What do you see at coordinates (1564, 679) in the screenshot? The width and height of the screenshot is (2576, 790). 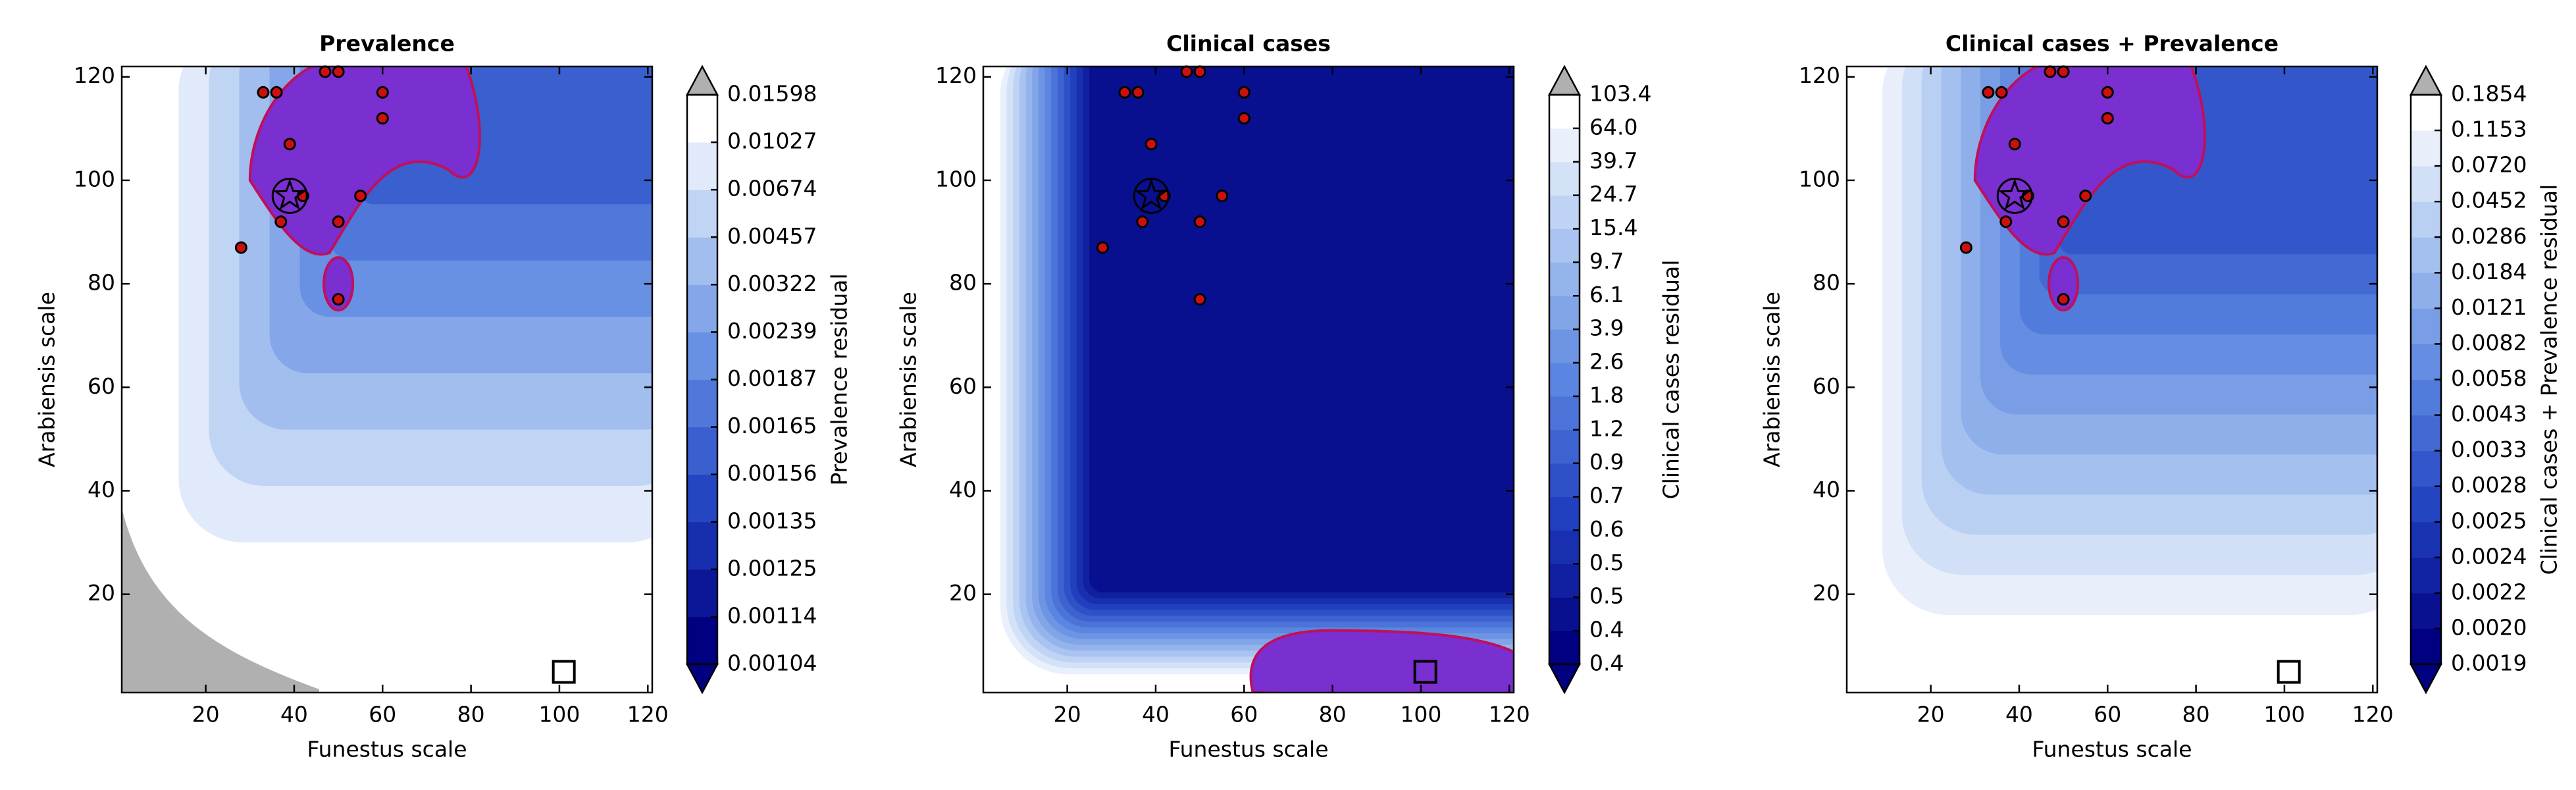 I see `colorbar-extend-under` at bounding box center [1564, 679].